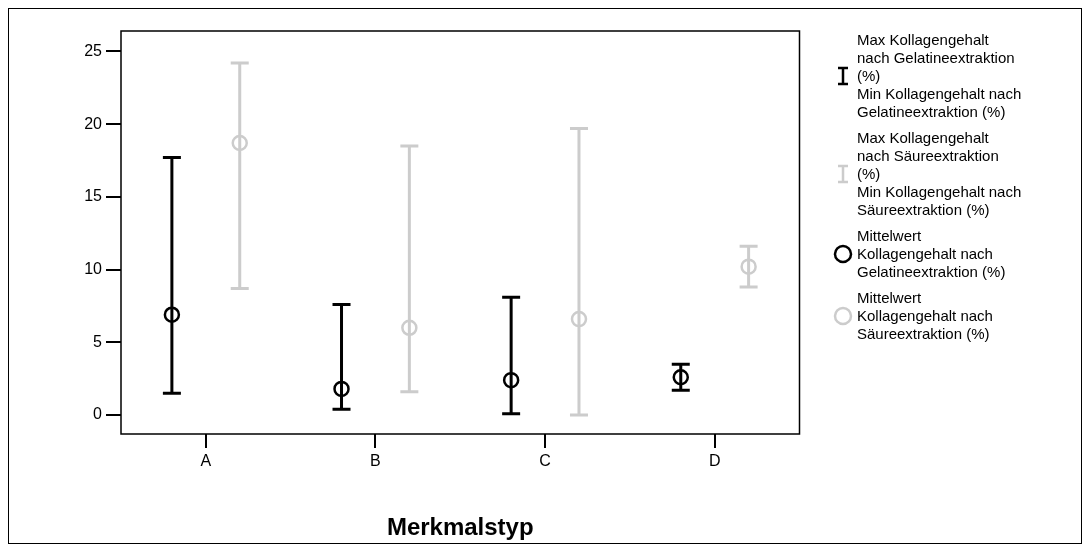  Describe the element at coordinates (928, 156) in the screenshot. I see `text: Max Kollagengehalt nach Säureextraktion (%)` at that location.